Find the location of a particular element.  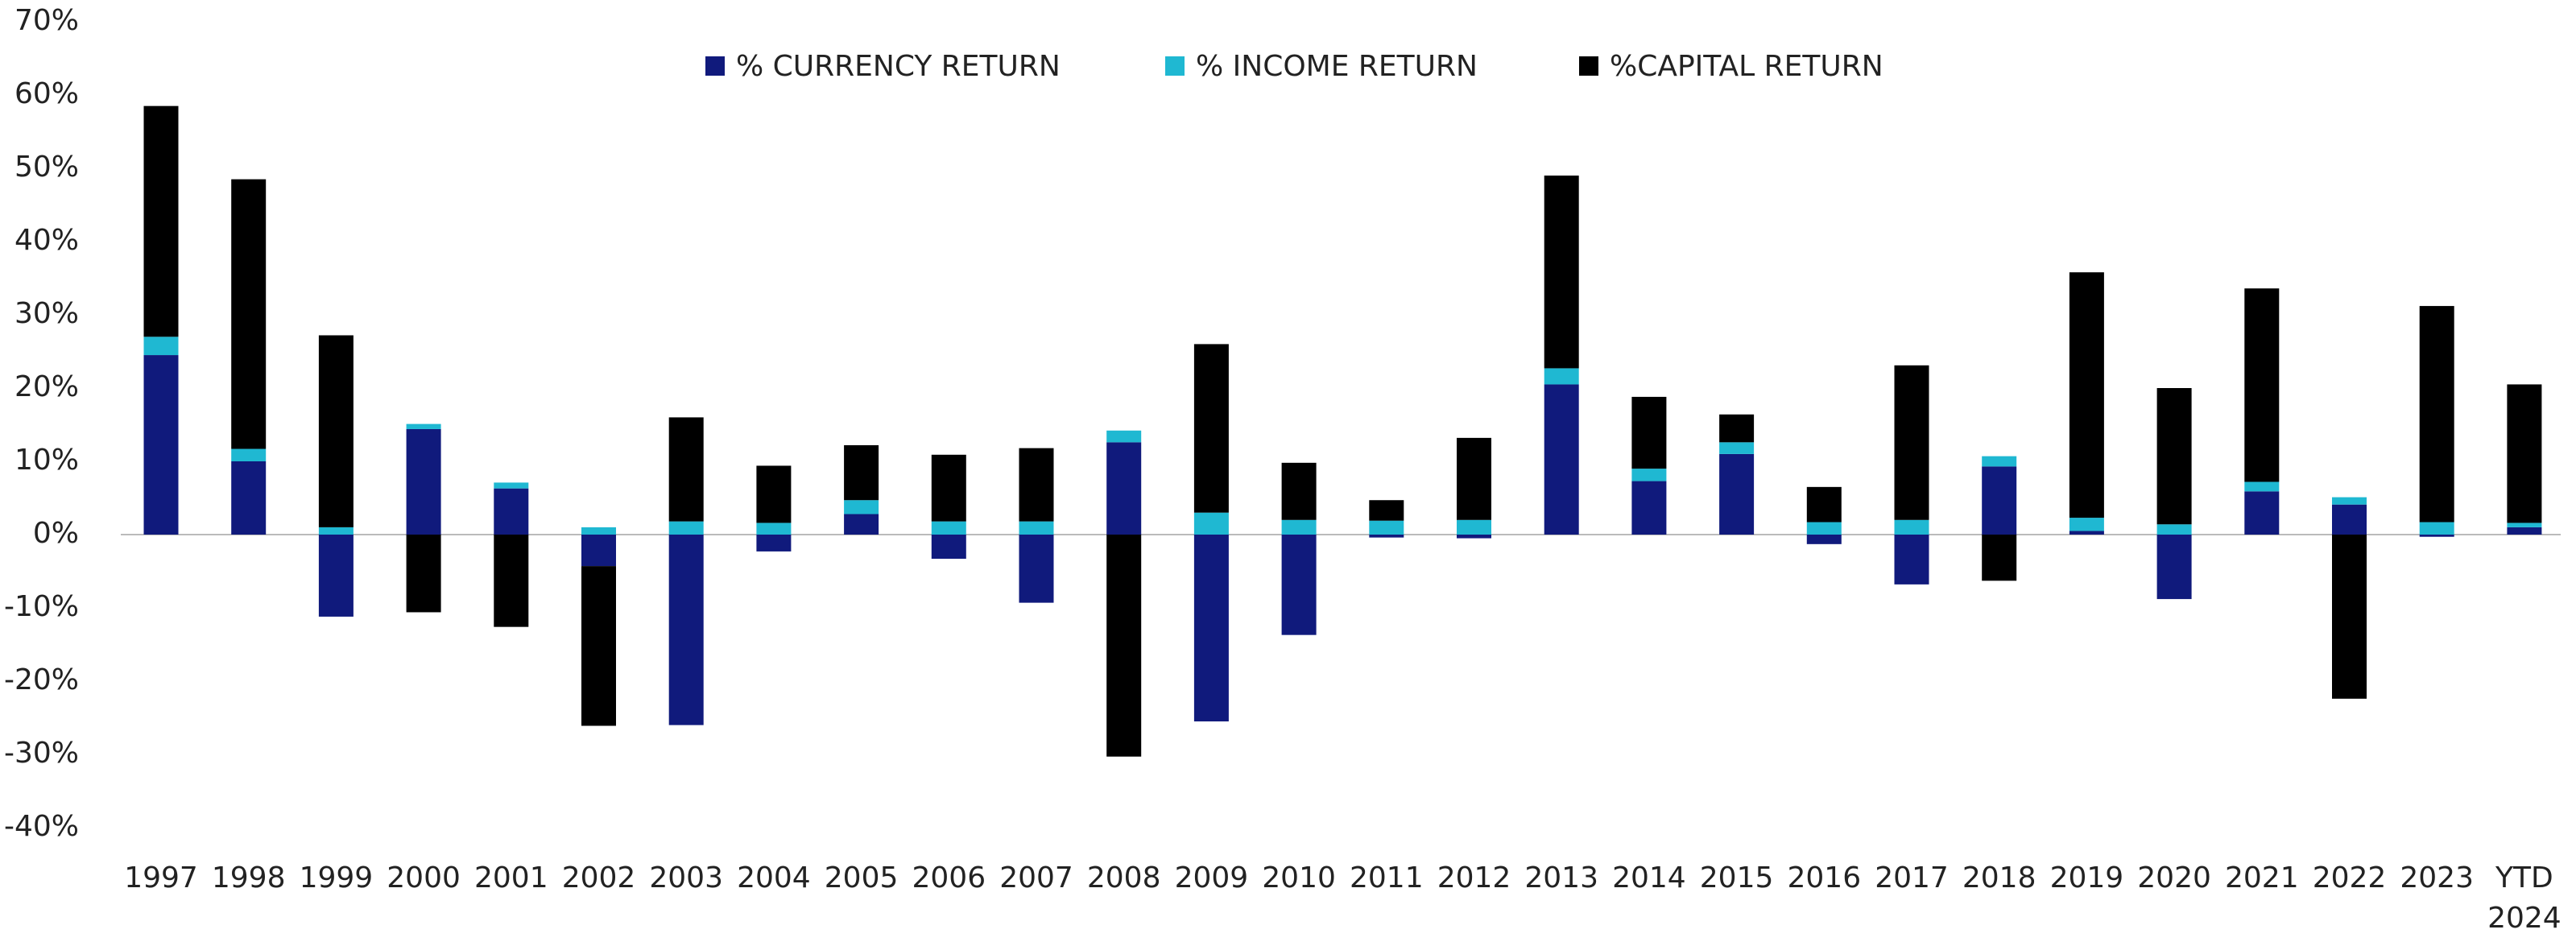

x-tick-label: 2008 is located at coordinates (1124, 877).